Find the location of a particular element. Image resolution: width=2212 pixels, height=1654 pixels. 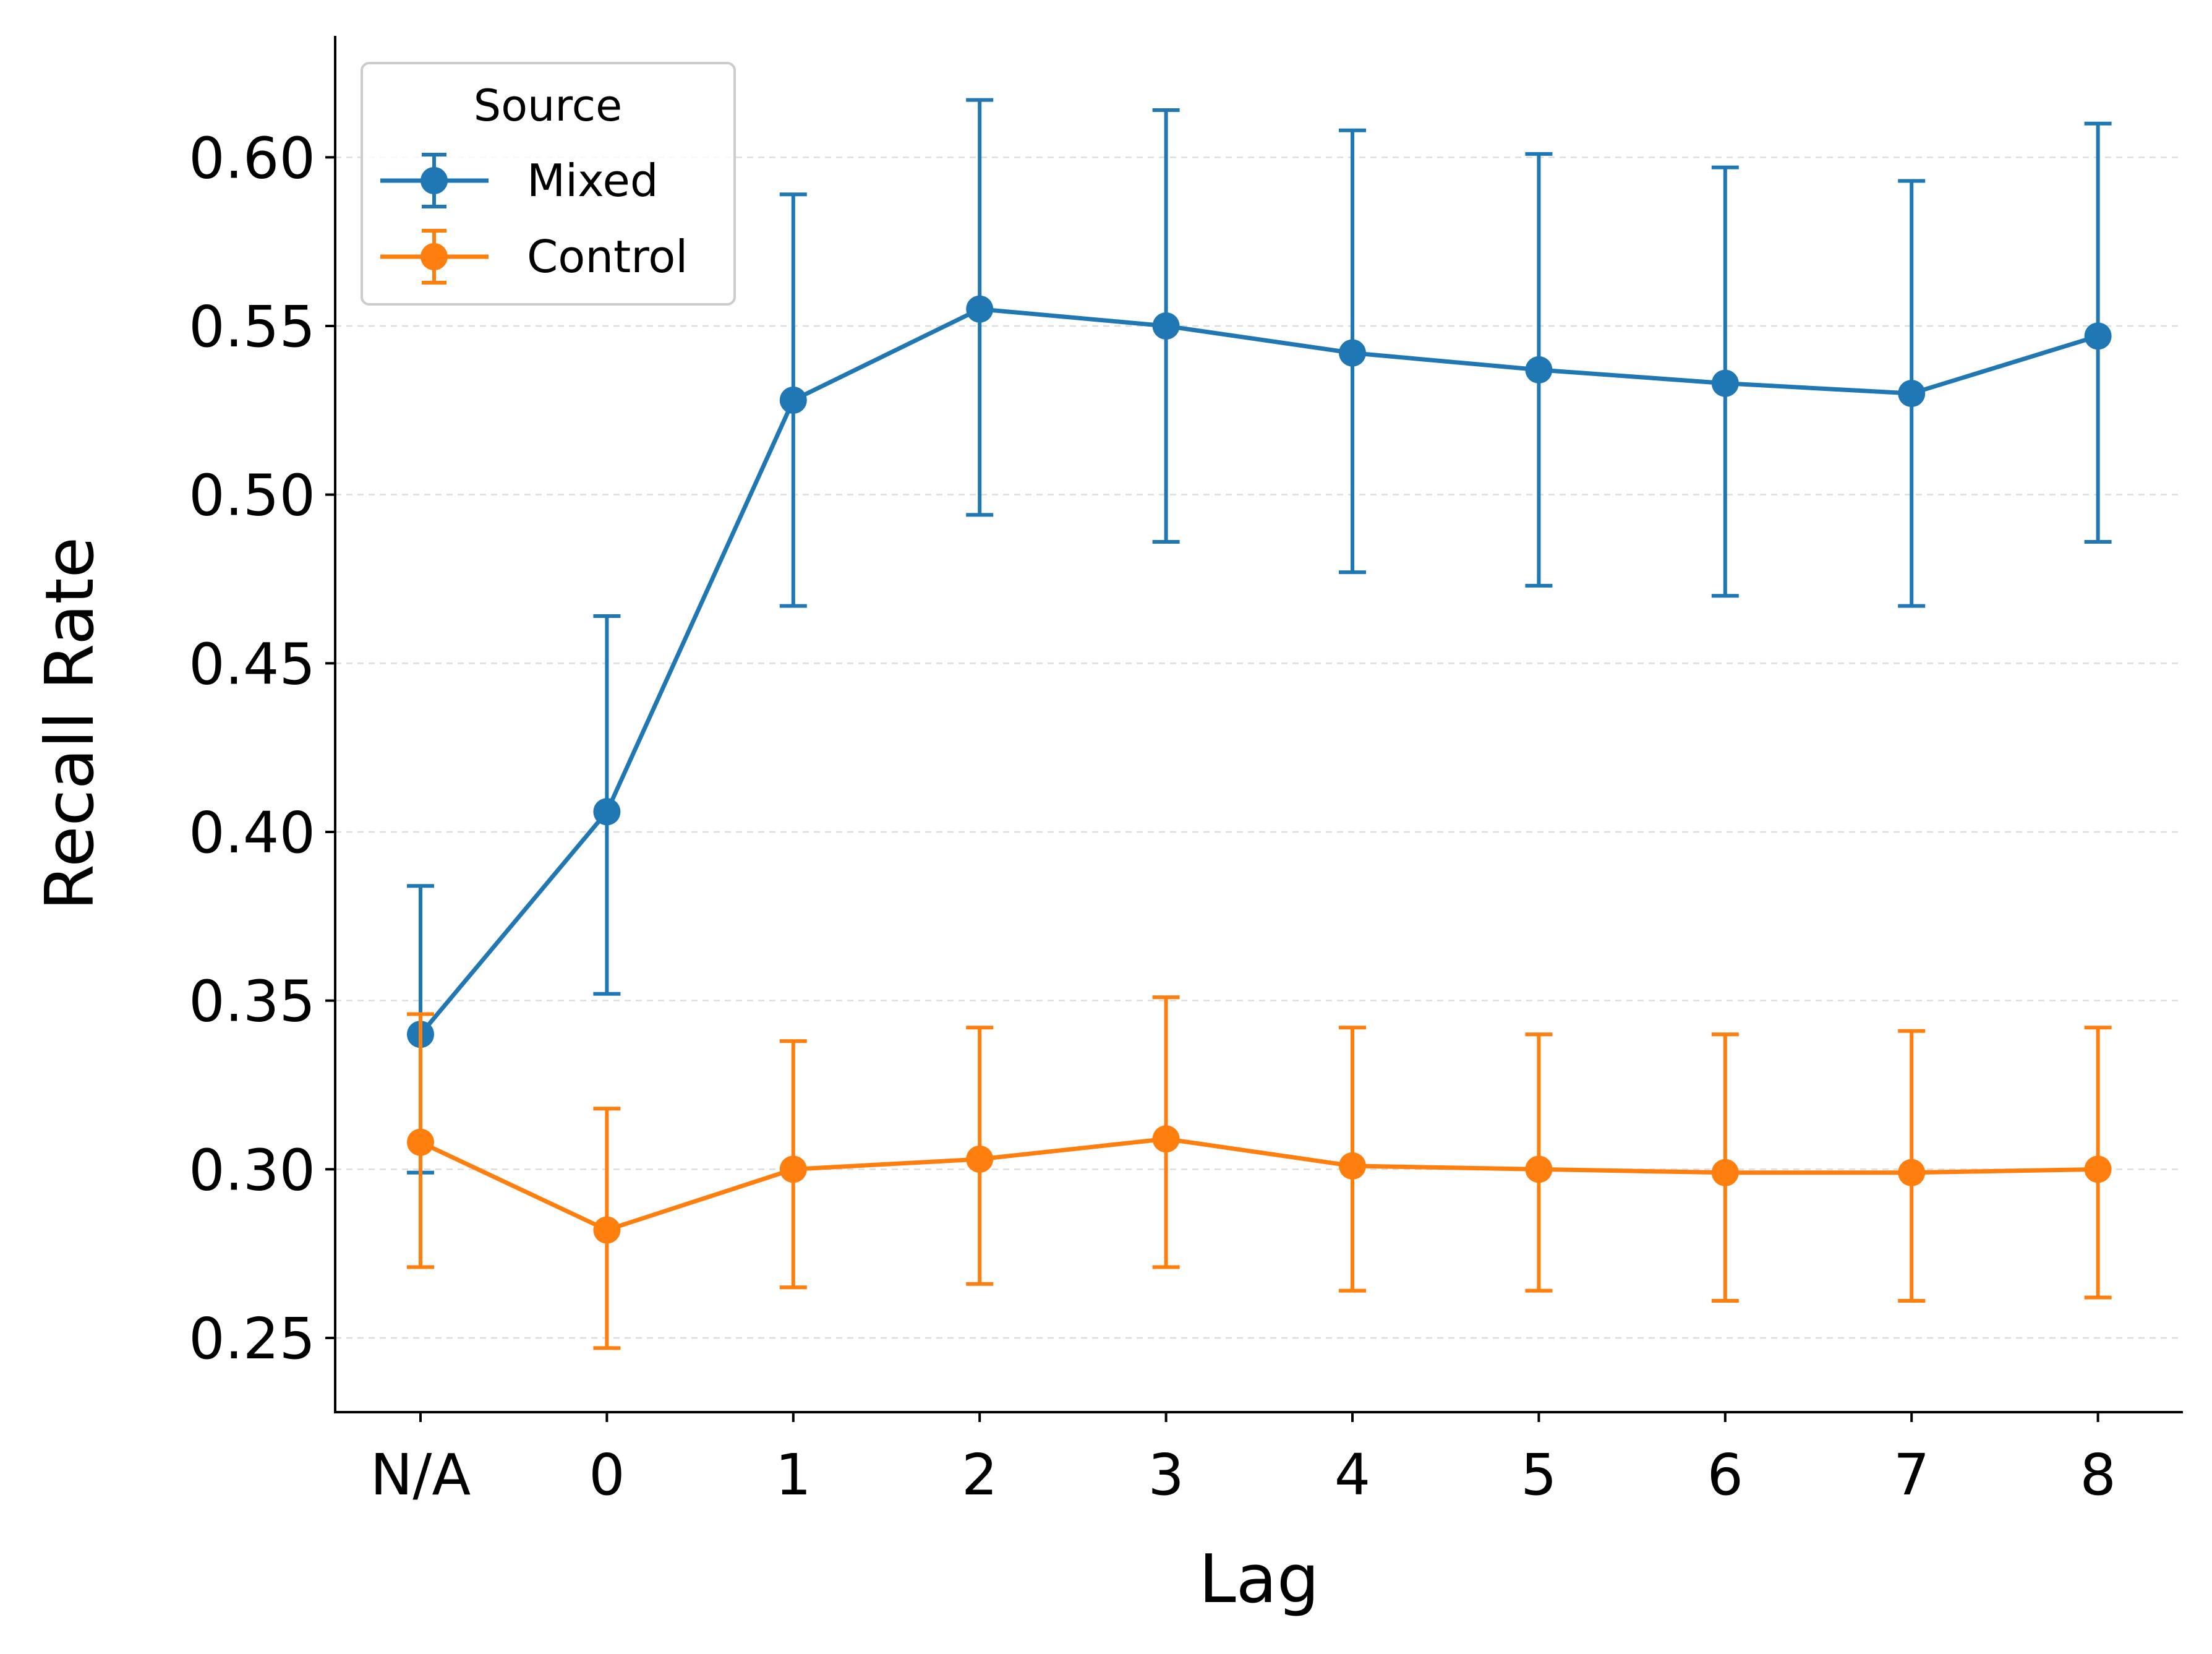

x-tick-label: 2 is located at coordinates (980, 1475).